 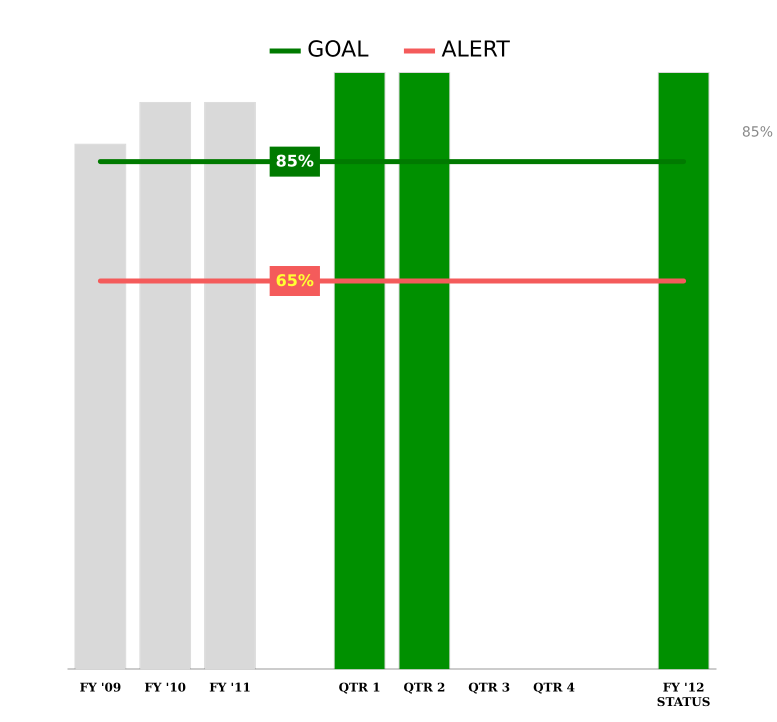 I want to click on x-tick-label: QTR 1, so click(x=359, y=687).